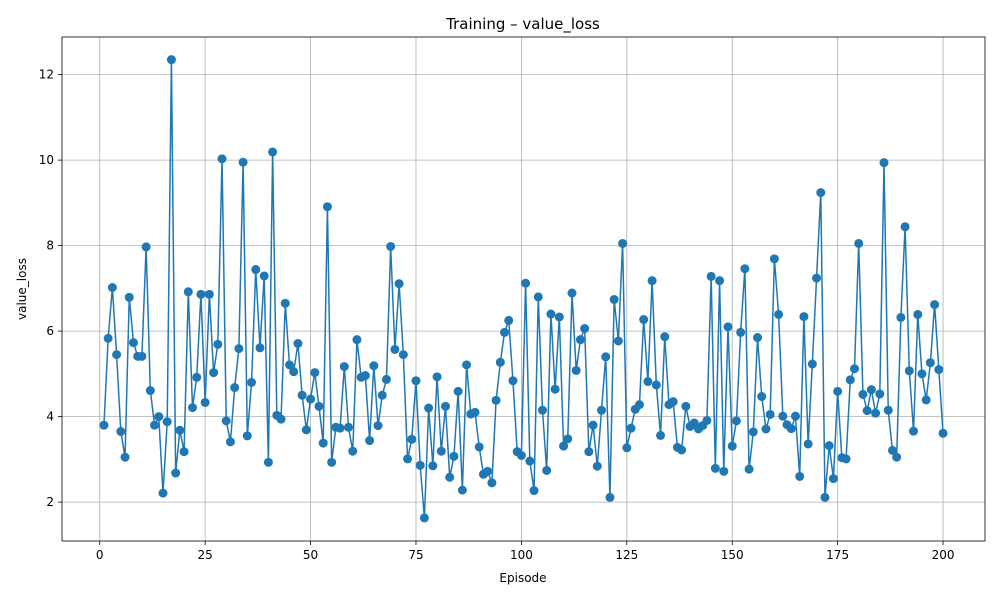 This screenshot has height=600, width=1000. What do you see at coordinates (522, 24) in the screenshot?
I see `chart-title: Training – value_loss` at bounding box center [522, 24].